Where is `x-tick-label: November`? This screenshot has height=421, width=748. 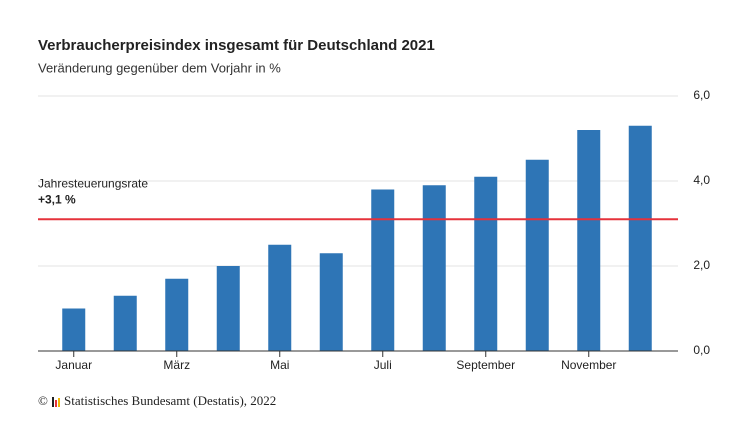
x-tick-label: November is located at coordinates (588, 365).